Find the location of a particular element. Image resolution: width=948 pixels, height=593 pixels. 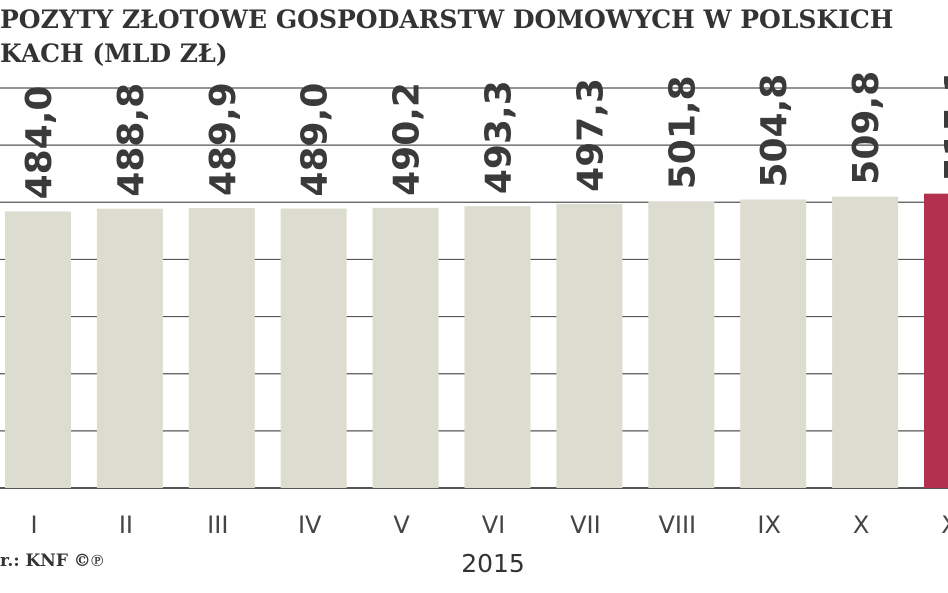

value-label: 493,3 is located at coordinates (499, 137).